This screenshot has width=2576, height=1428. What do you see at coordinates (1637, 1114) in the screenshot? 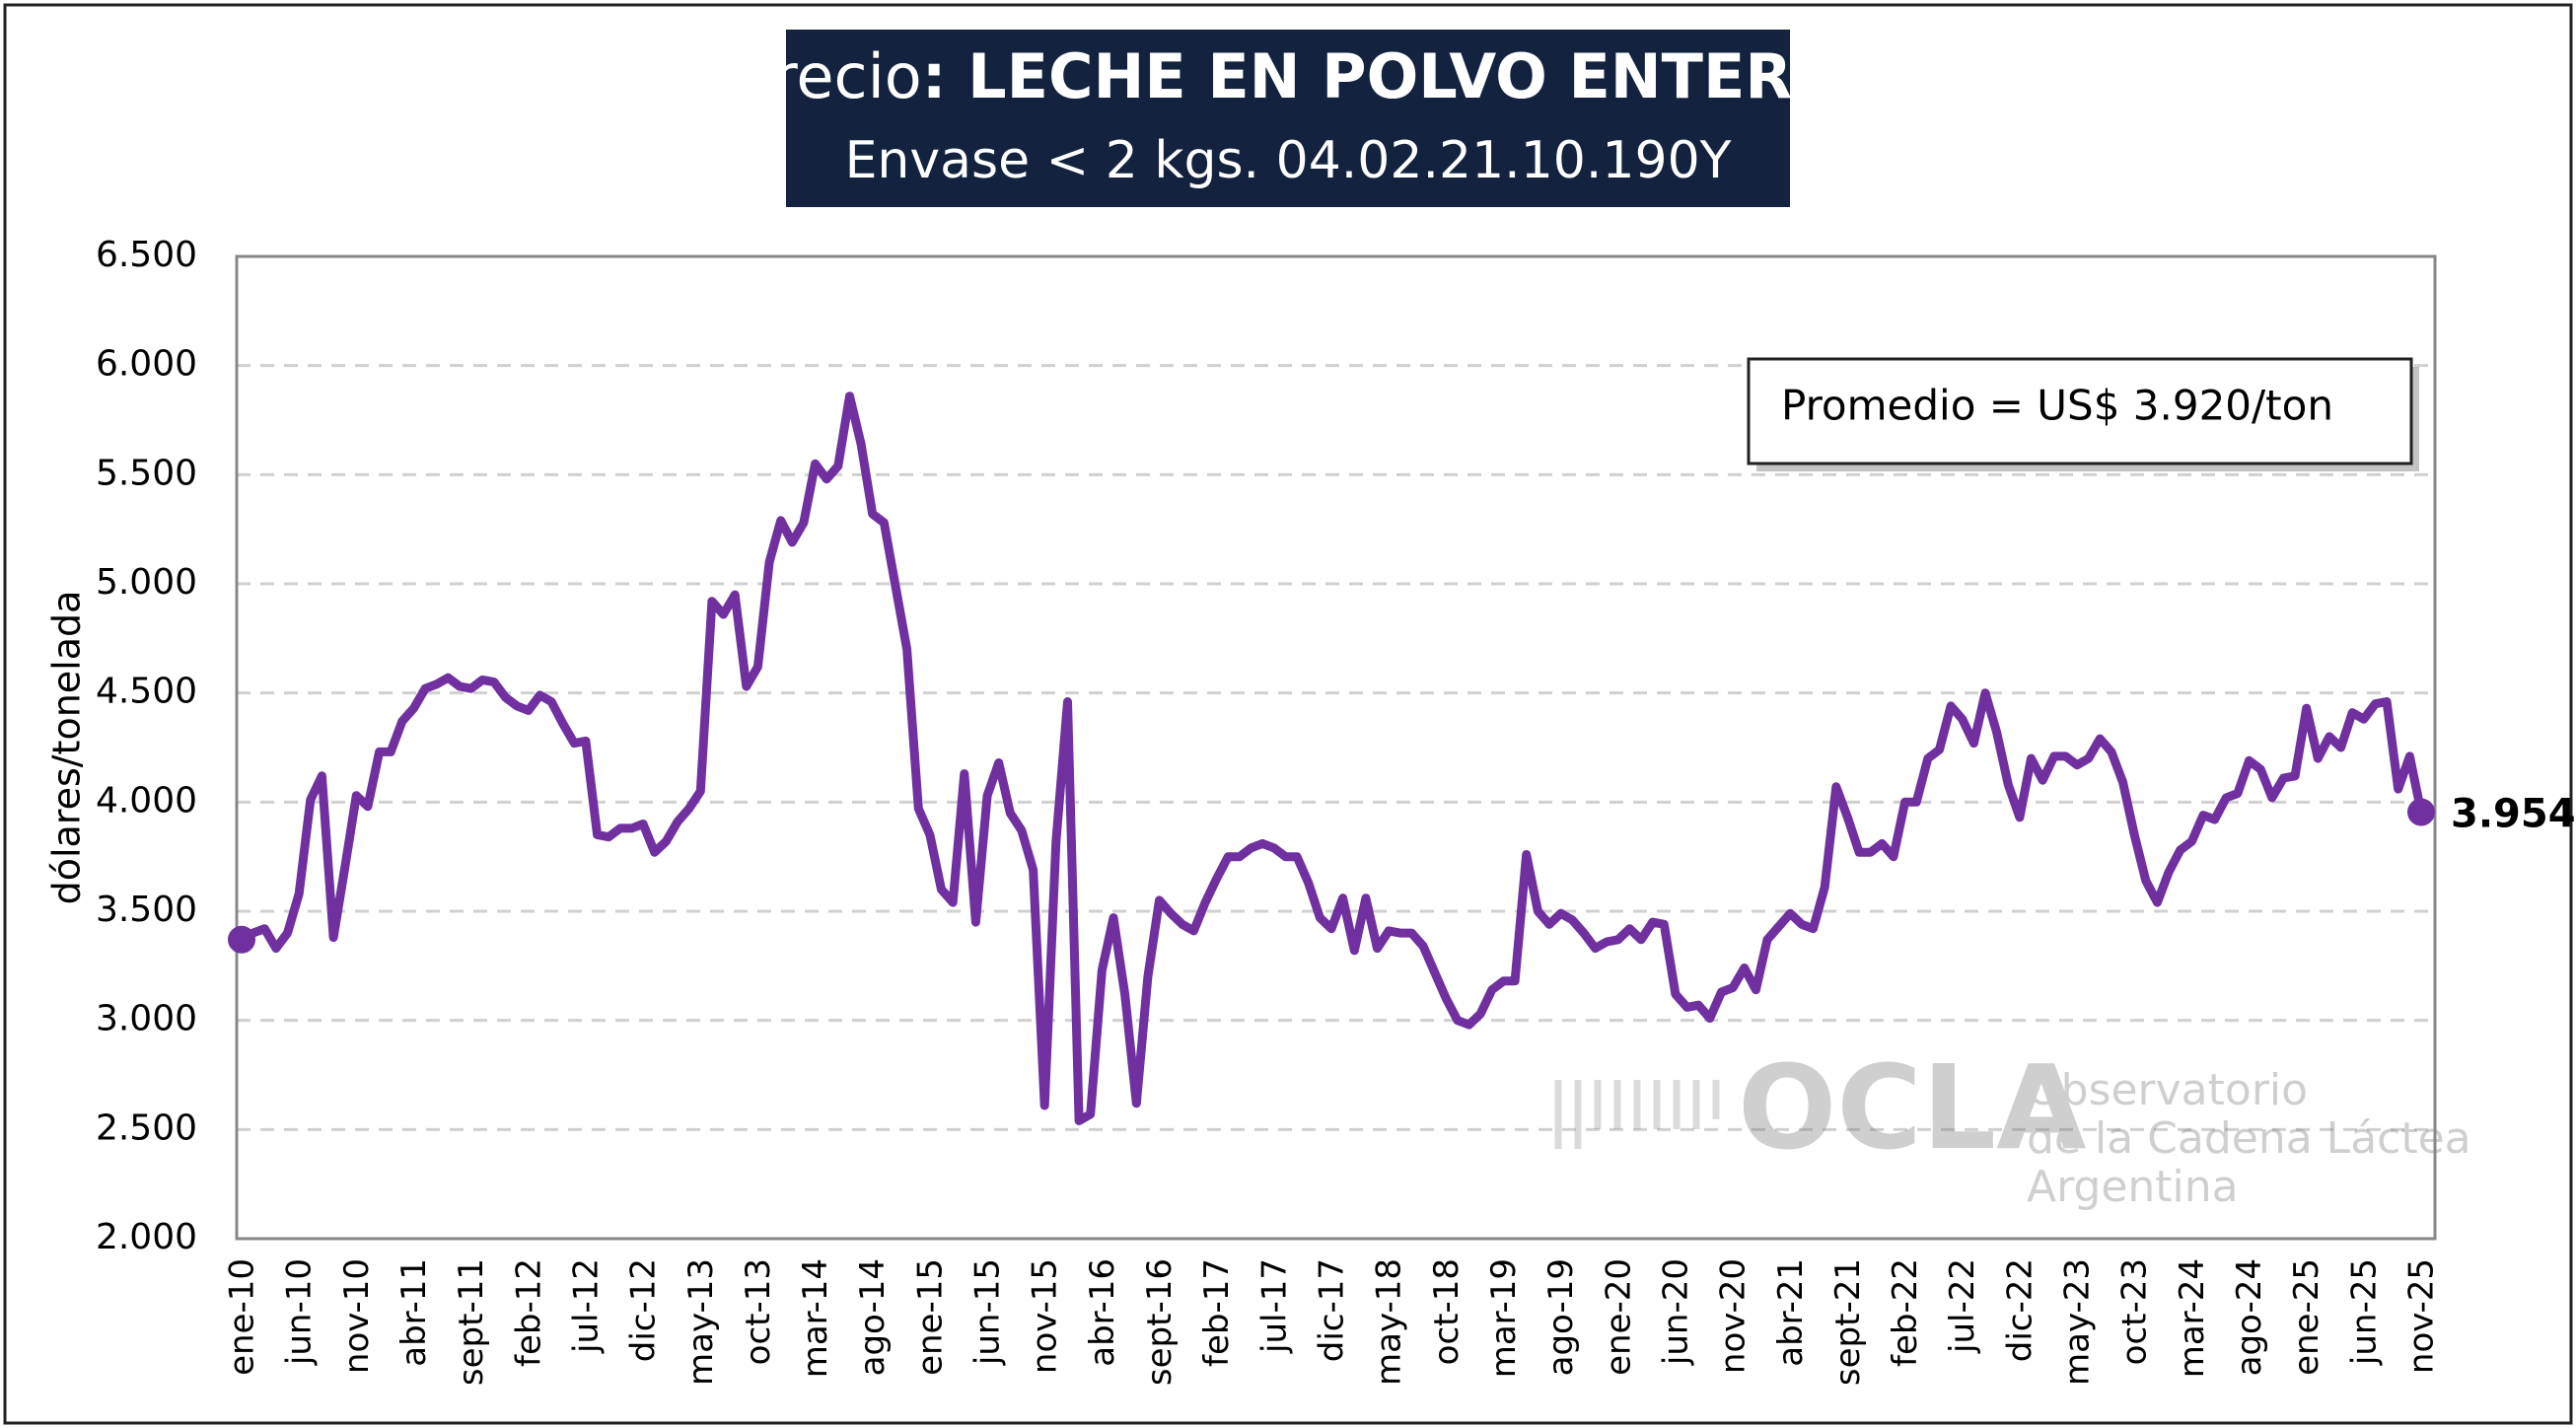
I see `logo-mark` at bounding box center [1637, 1114].